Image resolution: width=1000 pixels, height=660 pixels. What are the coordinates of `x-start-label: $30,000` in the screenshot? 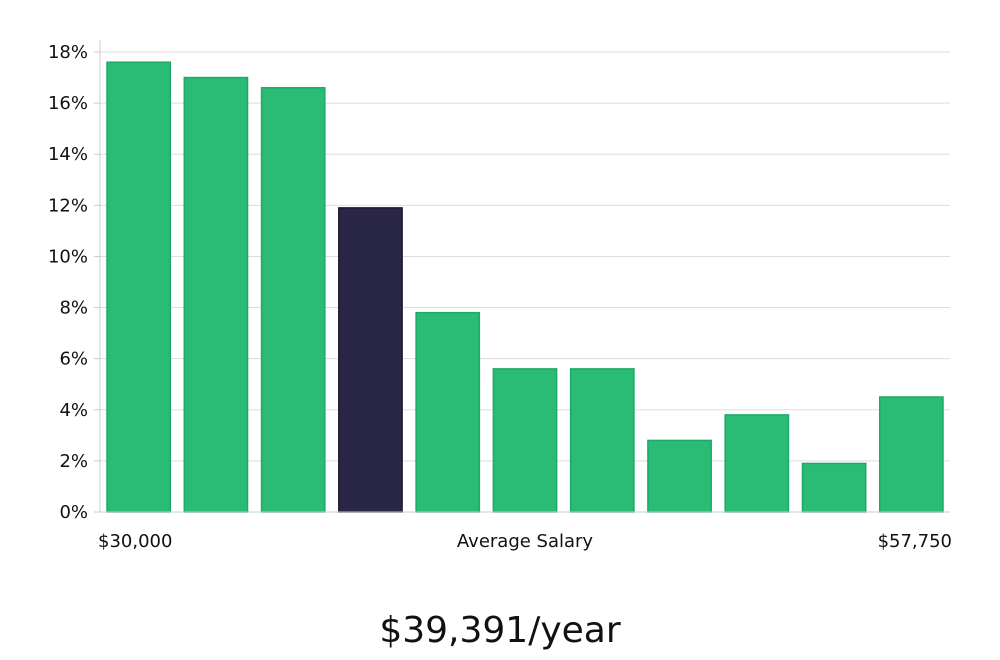 It's located at (135, 541).